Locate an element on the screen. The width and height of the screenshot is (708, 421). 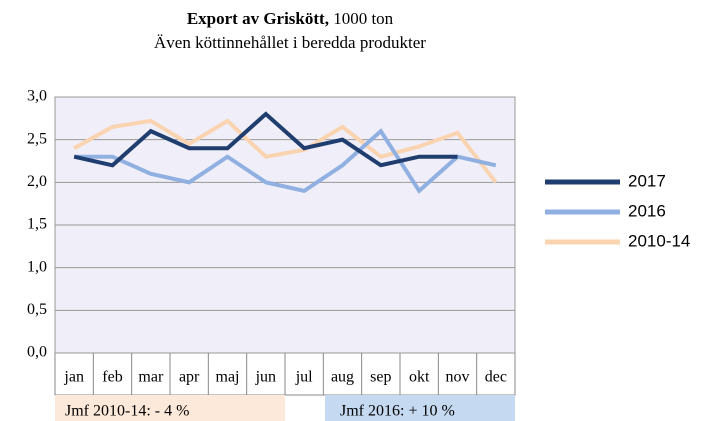
title-unit: 1000 ton is located at coordinates (363, 18).